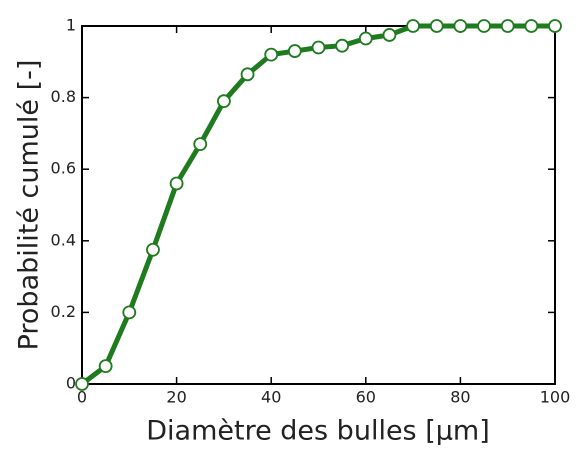  Describe the element at coordinates (71, 383) in the screenshot. I see `y-tick-label: 0` at that location.